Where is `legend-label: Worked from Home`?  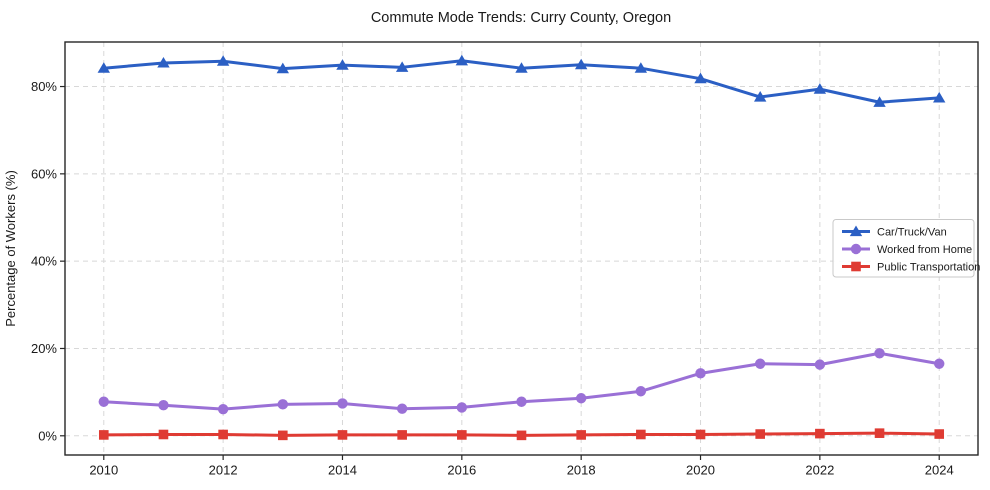
legend-label: Worked from Home is located at coordinates (924, 250).